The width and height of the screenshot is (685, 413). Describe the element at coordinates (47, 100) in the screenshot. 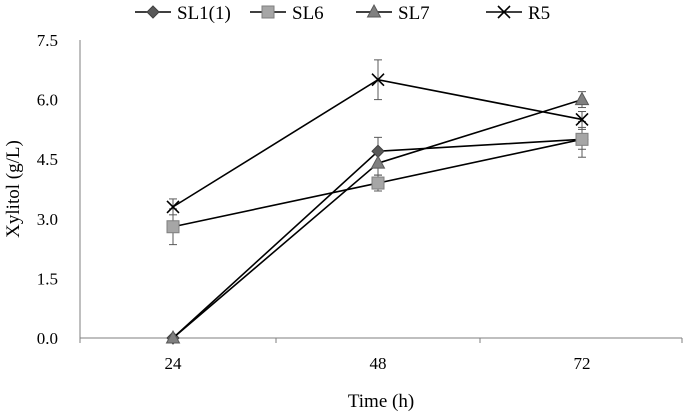

I see `y-tick-label-4: 6.0` at that location.